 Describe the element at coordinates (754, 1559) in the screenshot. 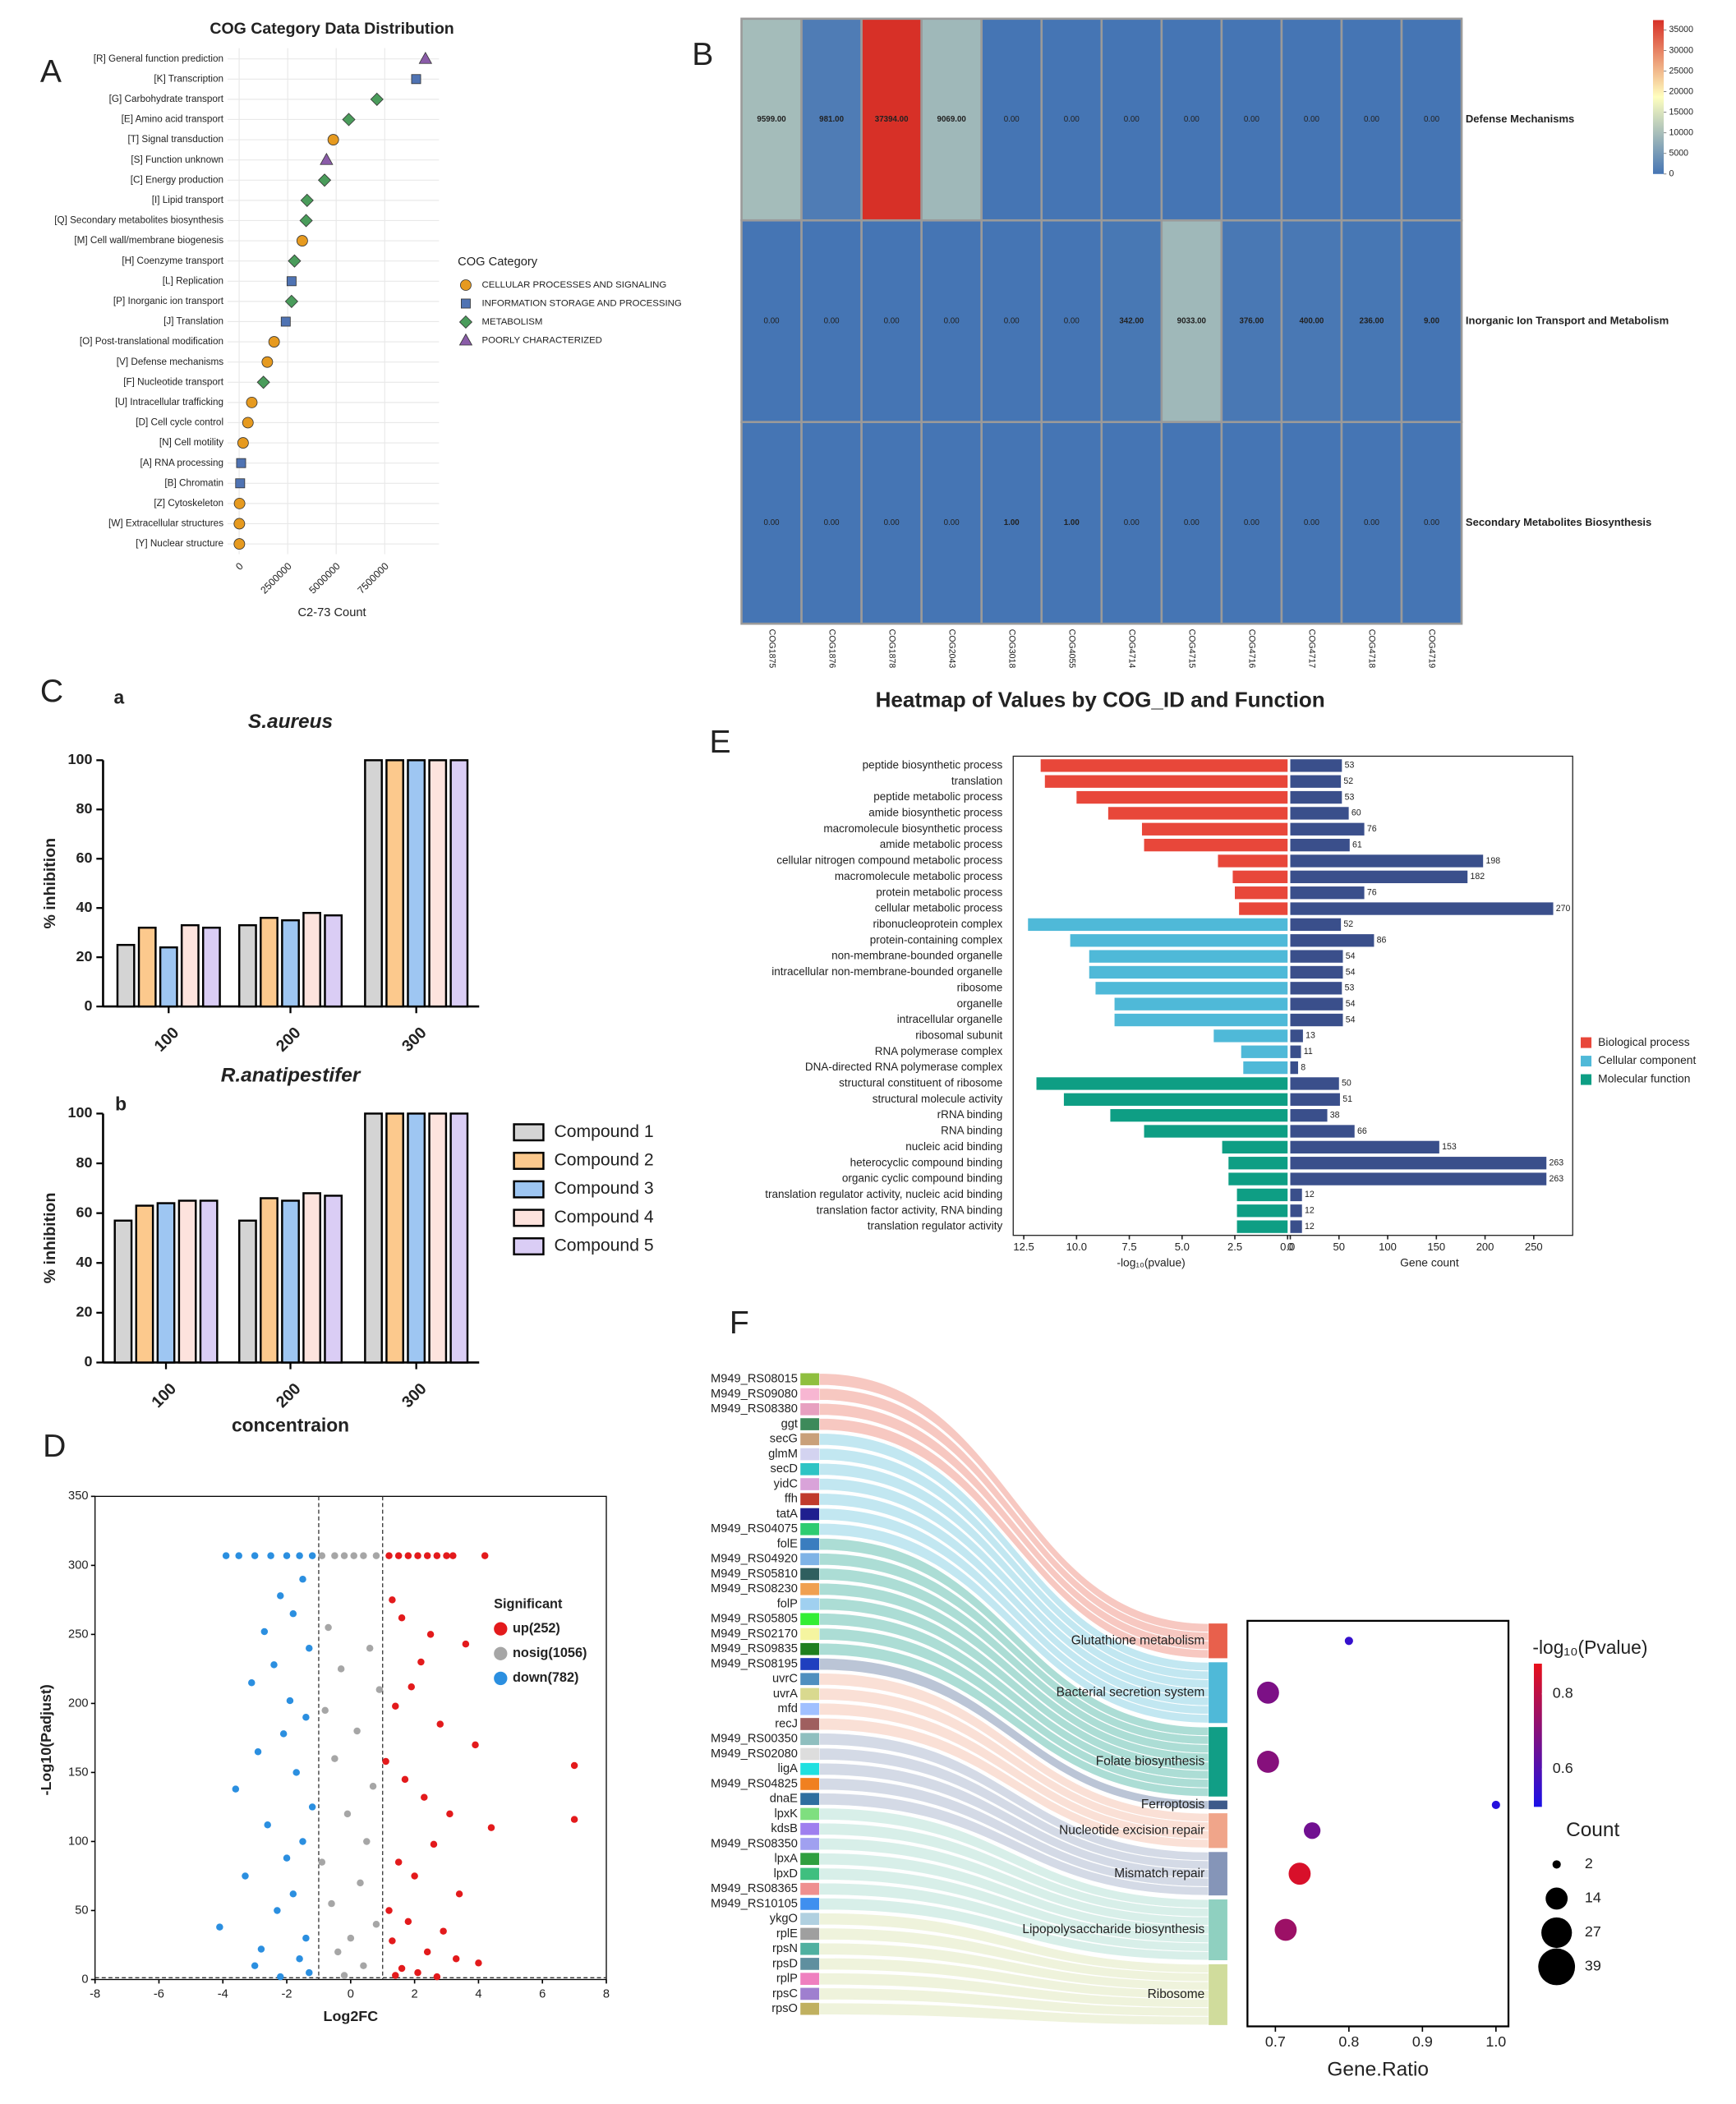

I see `gene-label: M949_RS04920` at that location.